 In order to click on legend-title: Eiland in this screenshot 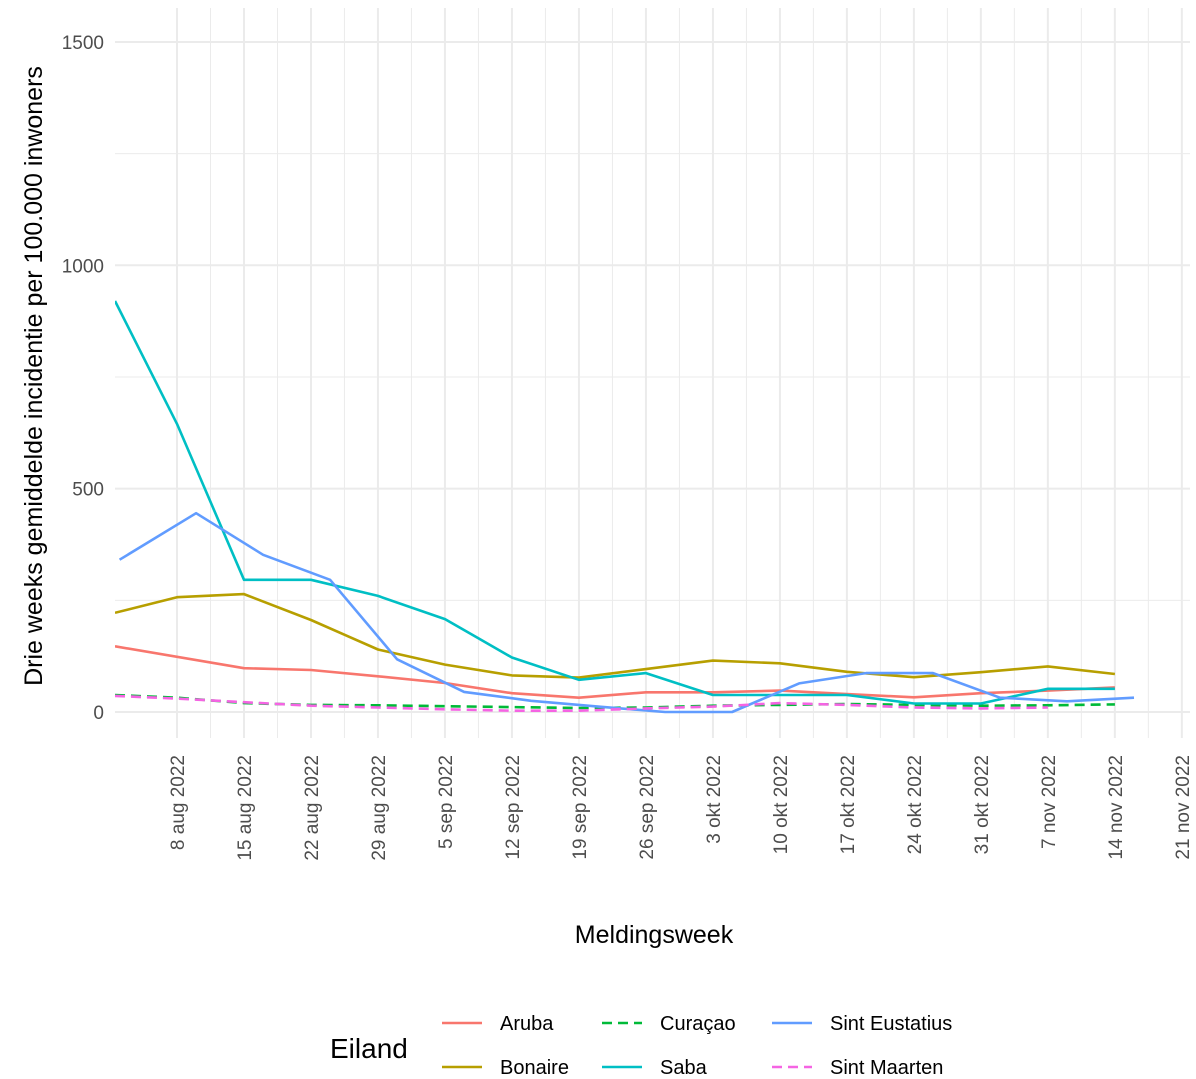, I will do `click(369, 1048)`.